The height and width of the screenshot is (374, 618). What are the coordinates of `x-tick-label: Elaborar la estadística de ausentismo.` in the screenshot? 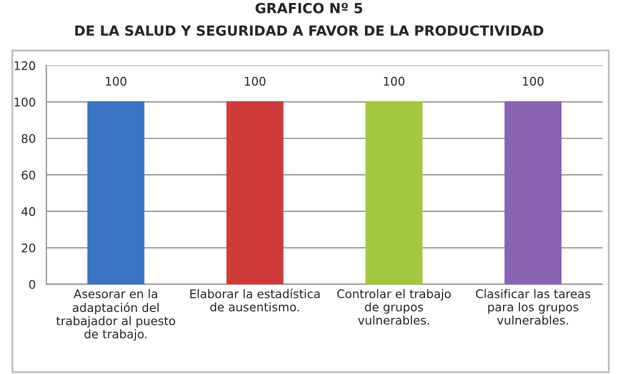 It's located at (255, 300).